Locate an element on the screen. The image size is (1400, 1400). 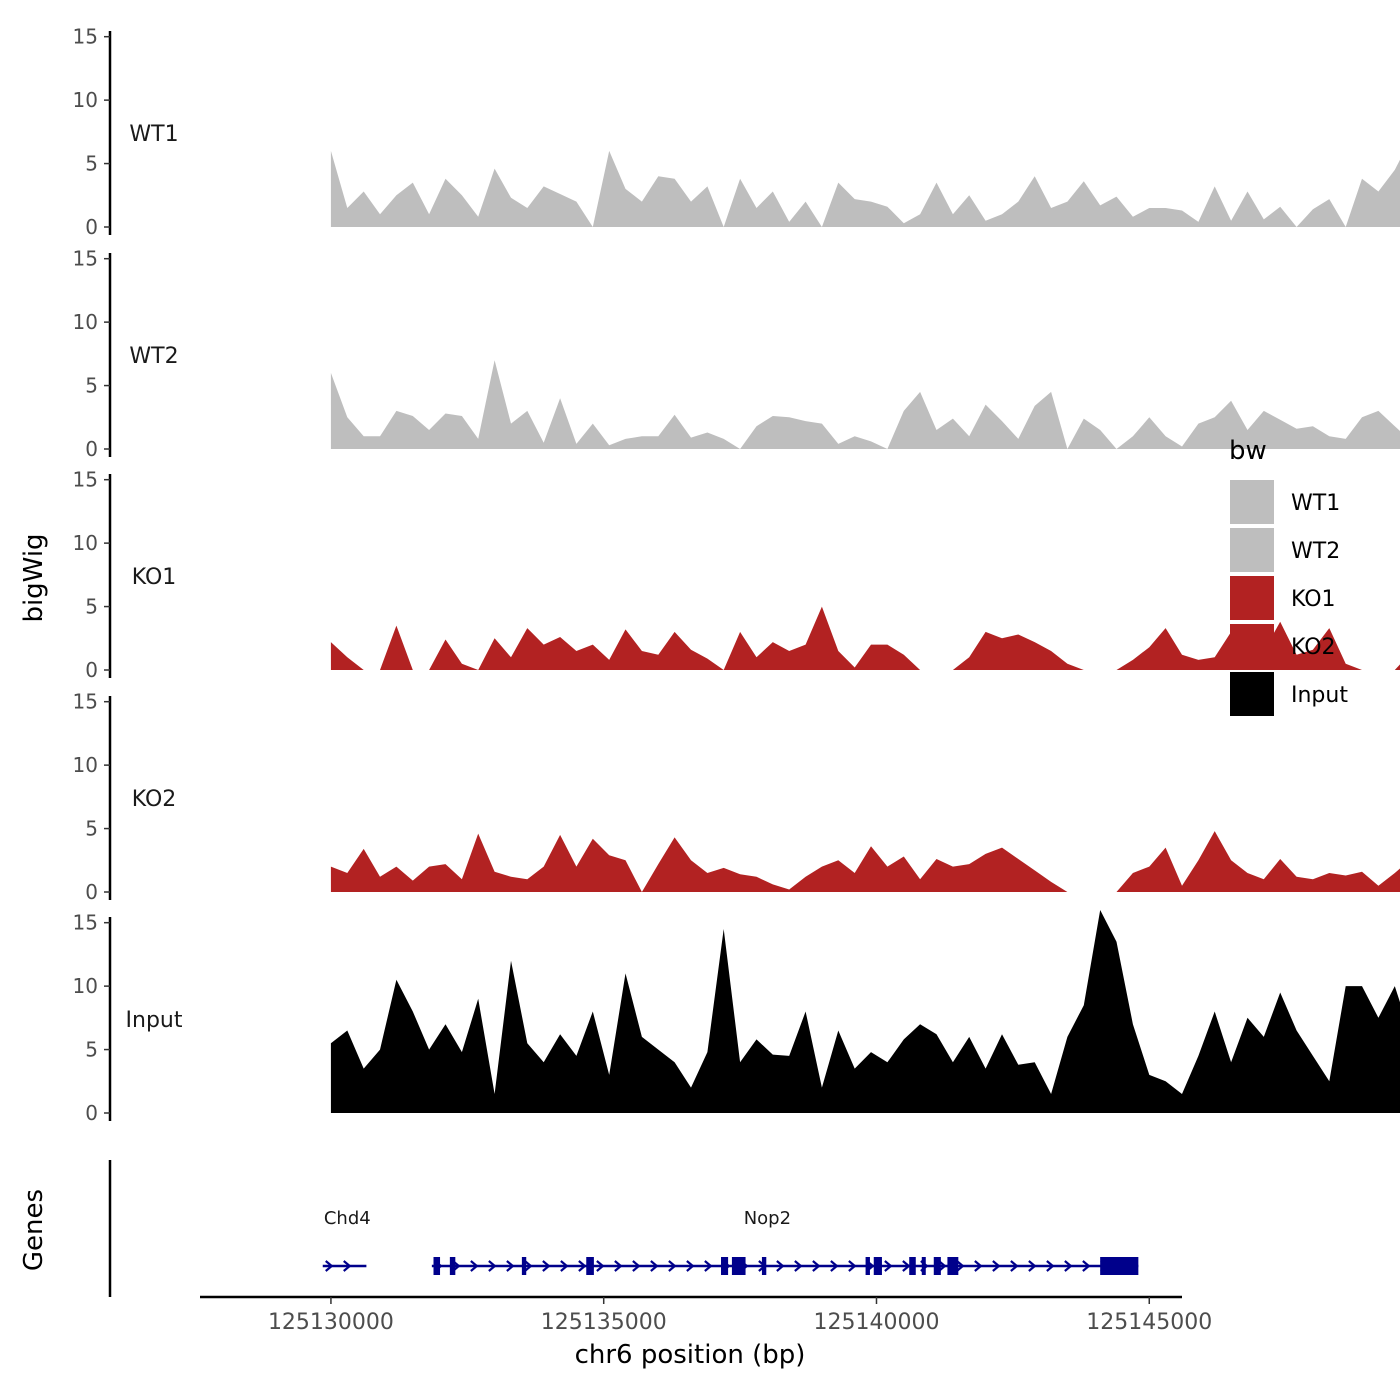
facet-label: Input is located at coordinates (154, 1020).